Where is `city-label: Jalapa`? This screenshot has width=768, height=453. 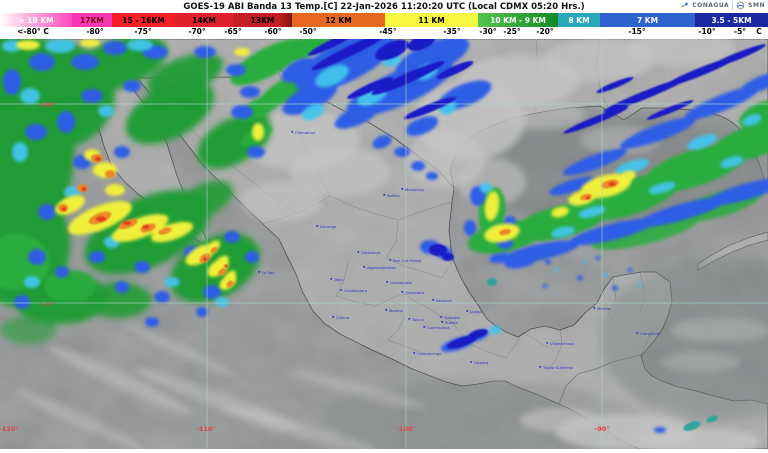
city-label: Jalapa is located at coordinates (475, 311).